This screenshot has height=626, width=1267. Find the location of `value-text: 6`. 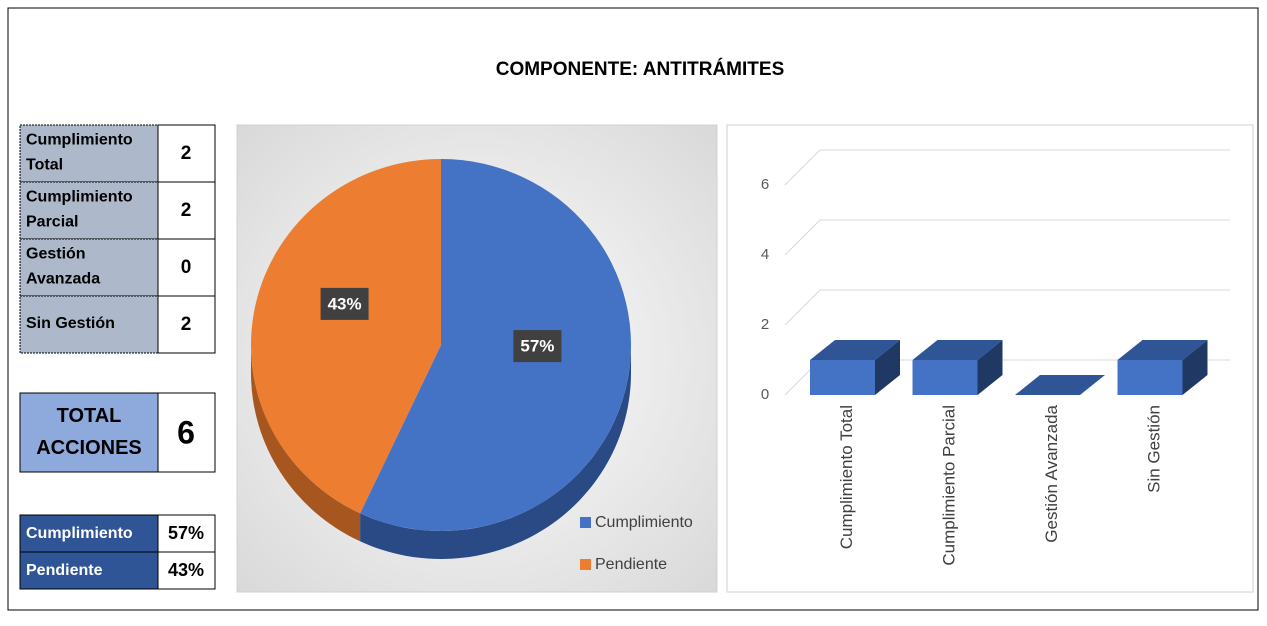

value-text: 6 is located at coordinates (186, 432).